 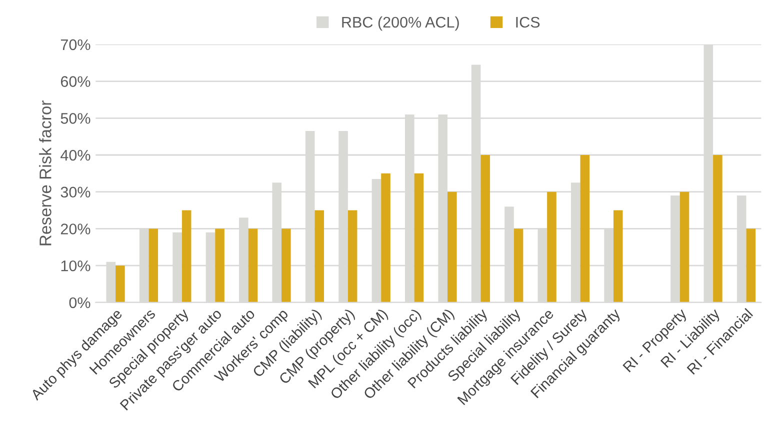 I want to click on y-tick-label: 0%, so click(x=79, y=302).